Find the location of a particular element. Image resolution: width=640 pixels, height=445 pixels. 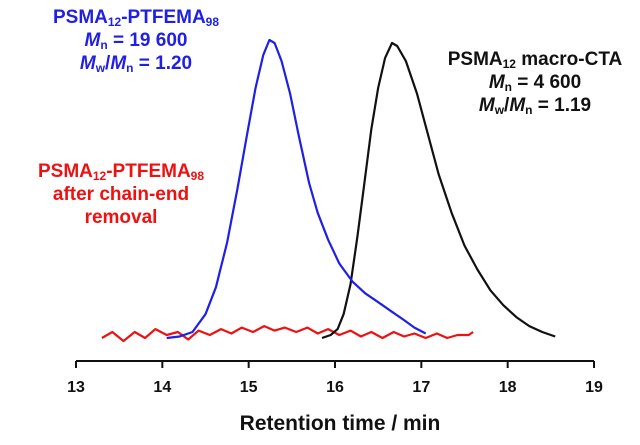

x-tick-label: 15 is located at coordinates (249, 387).